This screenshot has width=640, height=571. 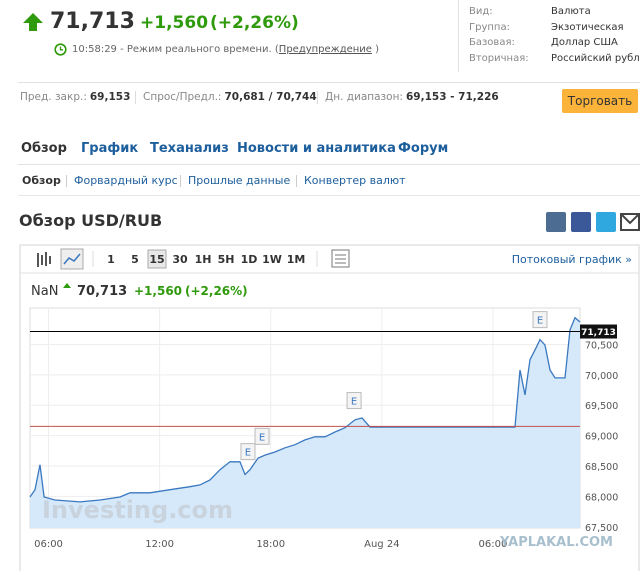 I want to click on x-tick-label: 12:00, so click(x=159, y=544).